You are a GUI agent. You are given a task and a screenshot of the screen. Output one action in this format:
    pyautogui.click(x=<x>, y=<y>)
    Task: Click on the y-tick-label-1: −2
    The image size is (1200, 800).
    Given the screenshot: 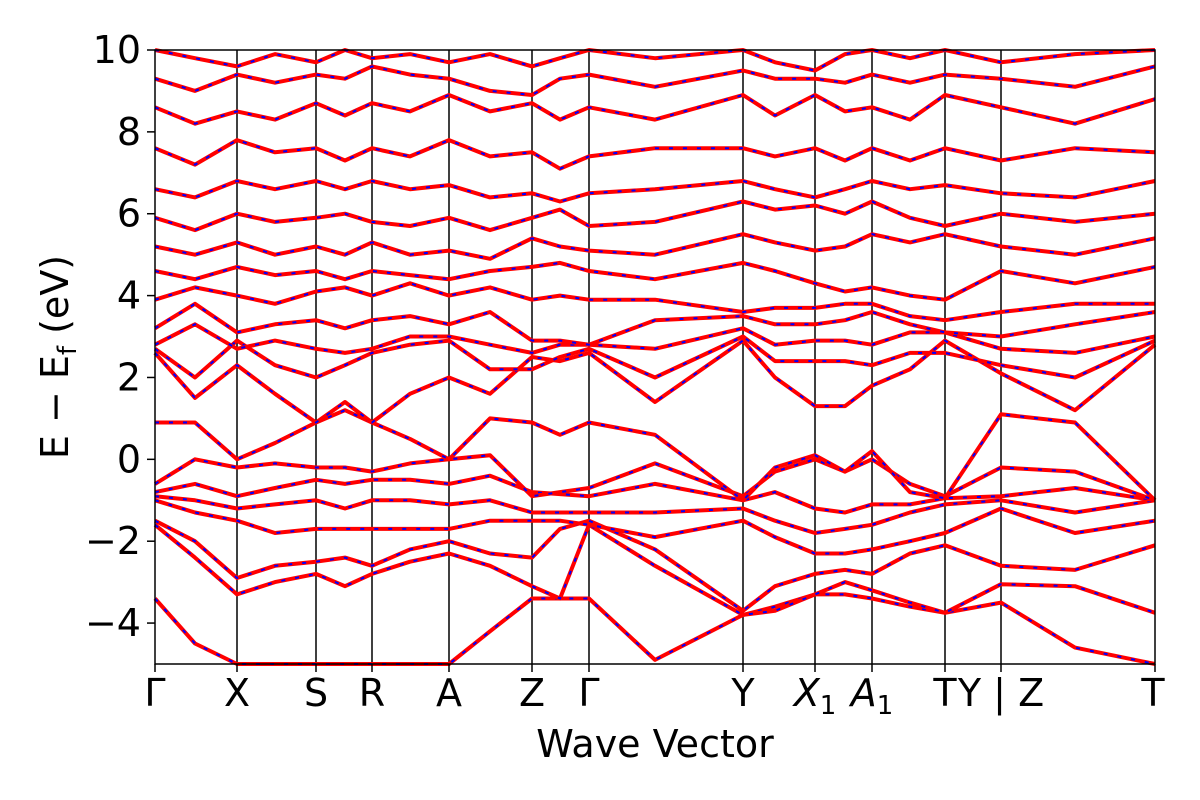 What is the action you would take?
    pyautogui.click(x=113, y=541)
    